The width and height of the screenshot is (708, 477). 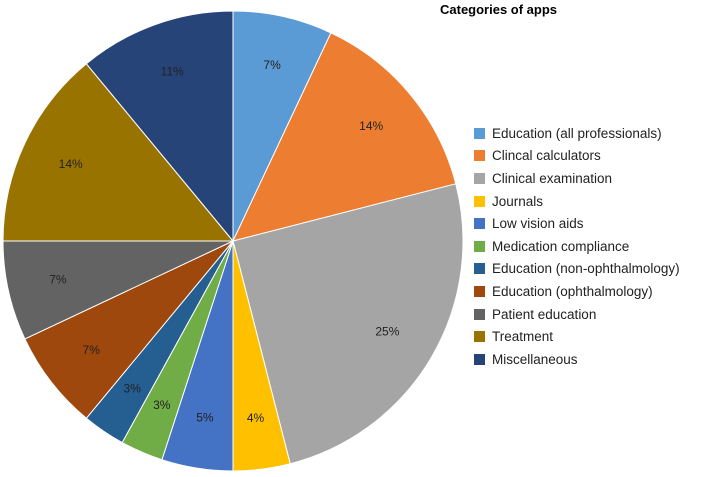 What do you see at coordinates (552, 178) in the screenshot?
I see `legend-label: Clinical examination` at bounding box center [552, 178].